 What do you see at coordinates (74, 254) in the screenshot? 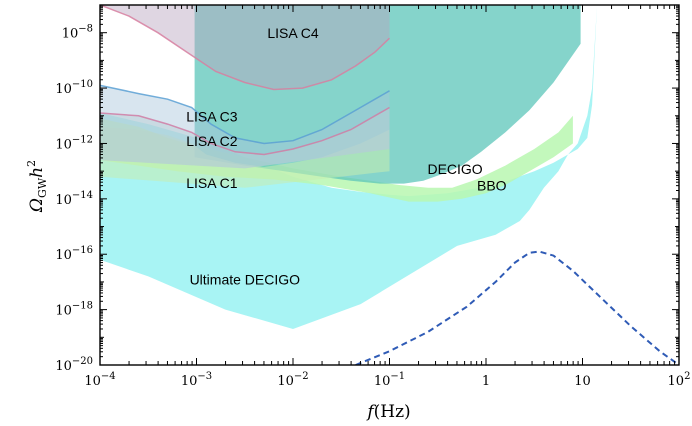
I see `y-tick-label: 10−16` at bounding box center [74, 254].